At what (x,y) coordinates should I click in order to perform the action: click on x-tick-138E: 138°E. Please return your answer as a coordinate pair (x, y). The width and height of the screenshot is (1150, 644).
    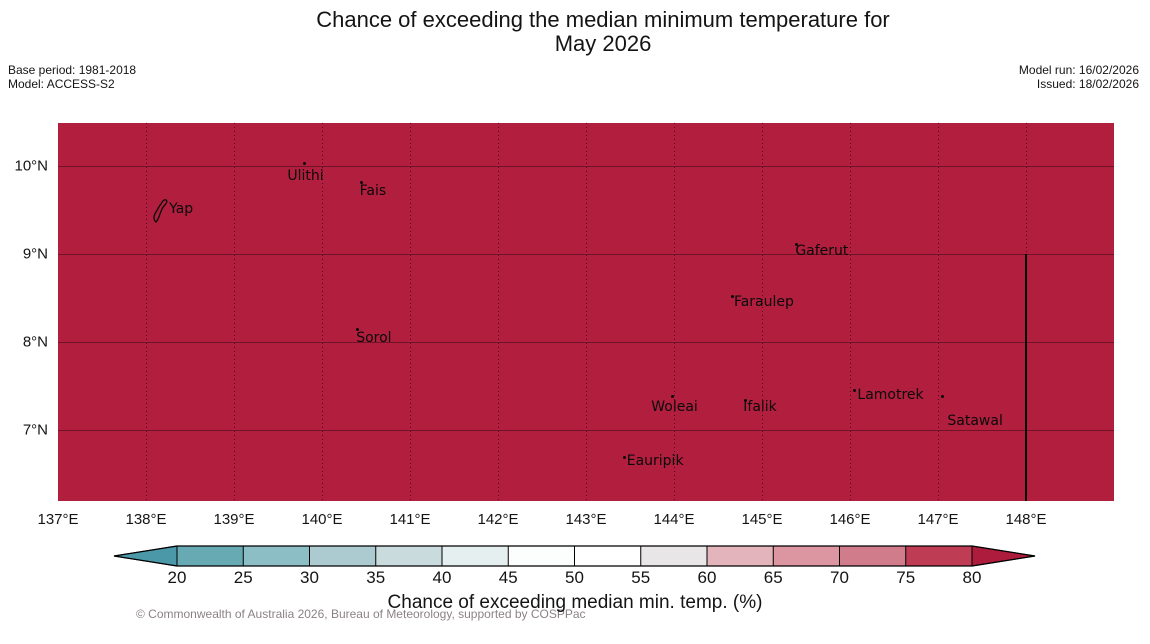
    Looking at the image, I should click on (146, 519).